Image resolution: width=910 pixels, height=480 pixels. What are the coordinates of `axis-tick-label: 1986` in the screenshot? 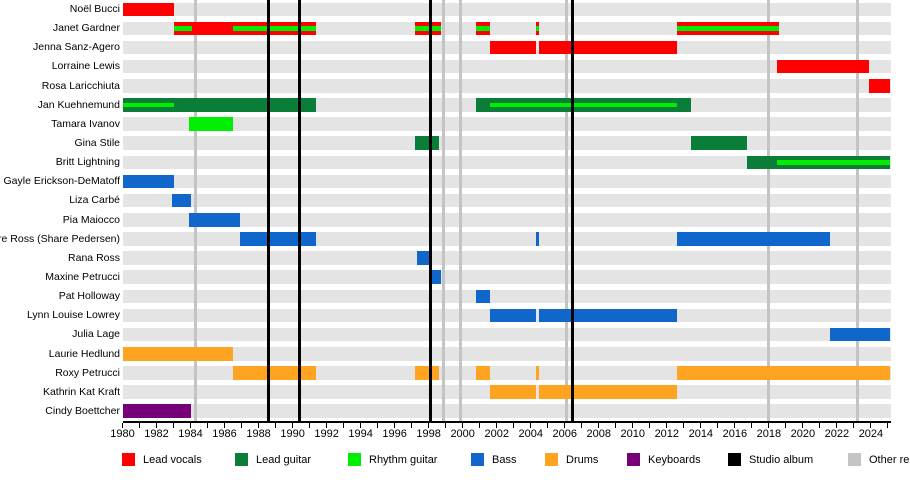 It's located at (224, 434).